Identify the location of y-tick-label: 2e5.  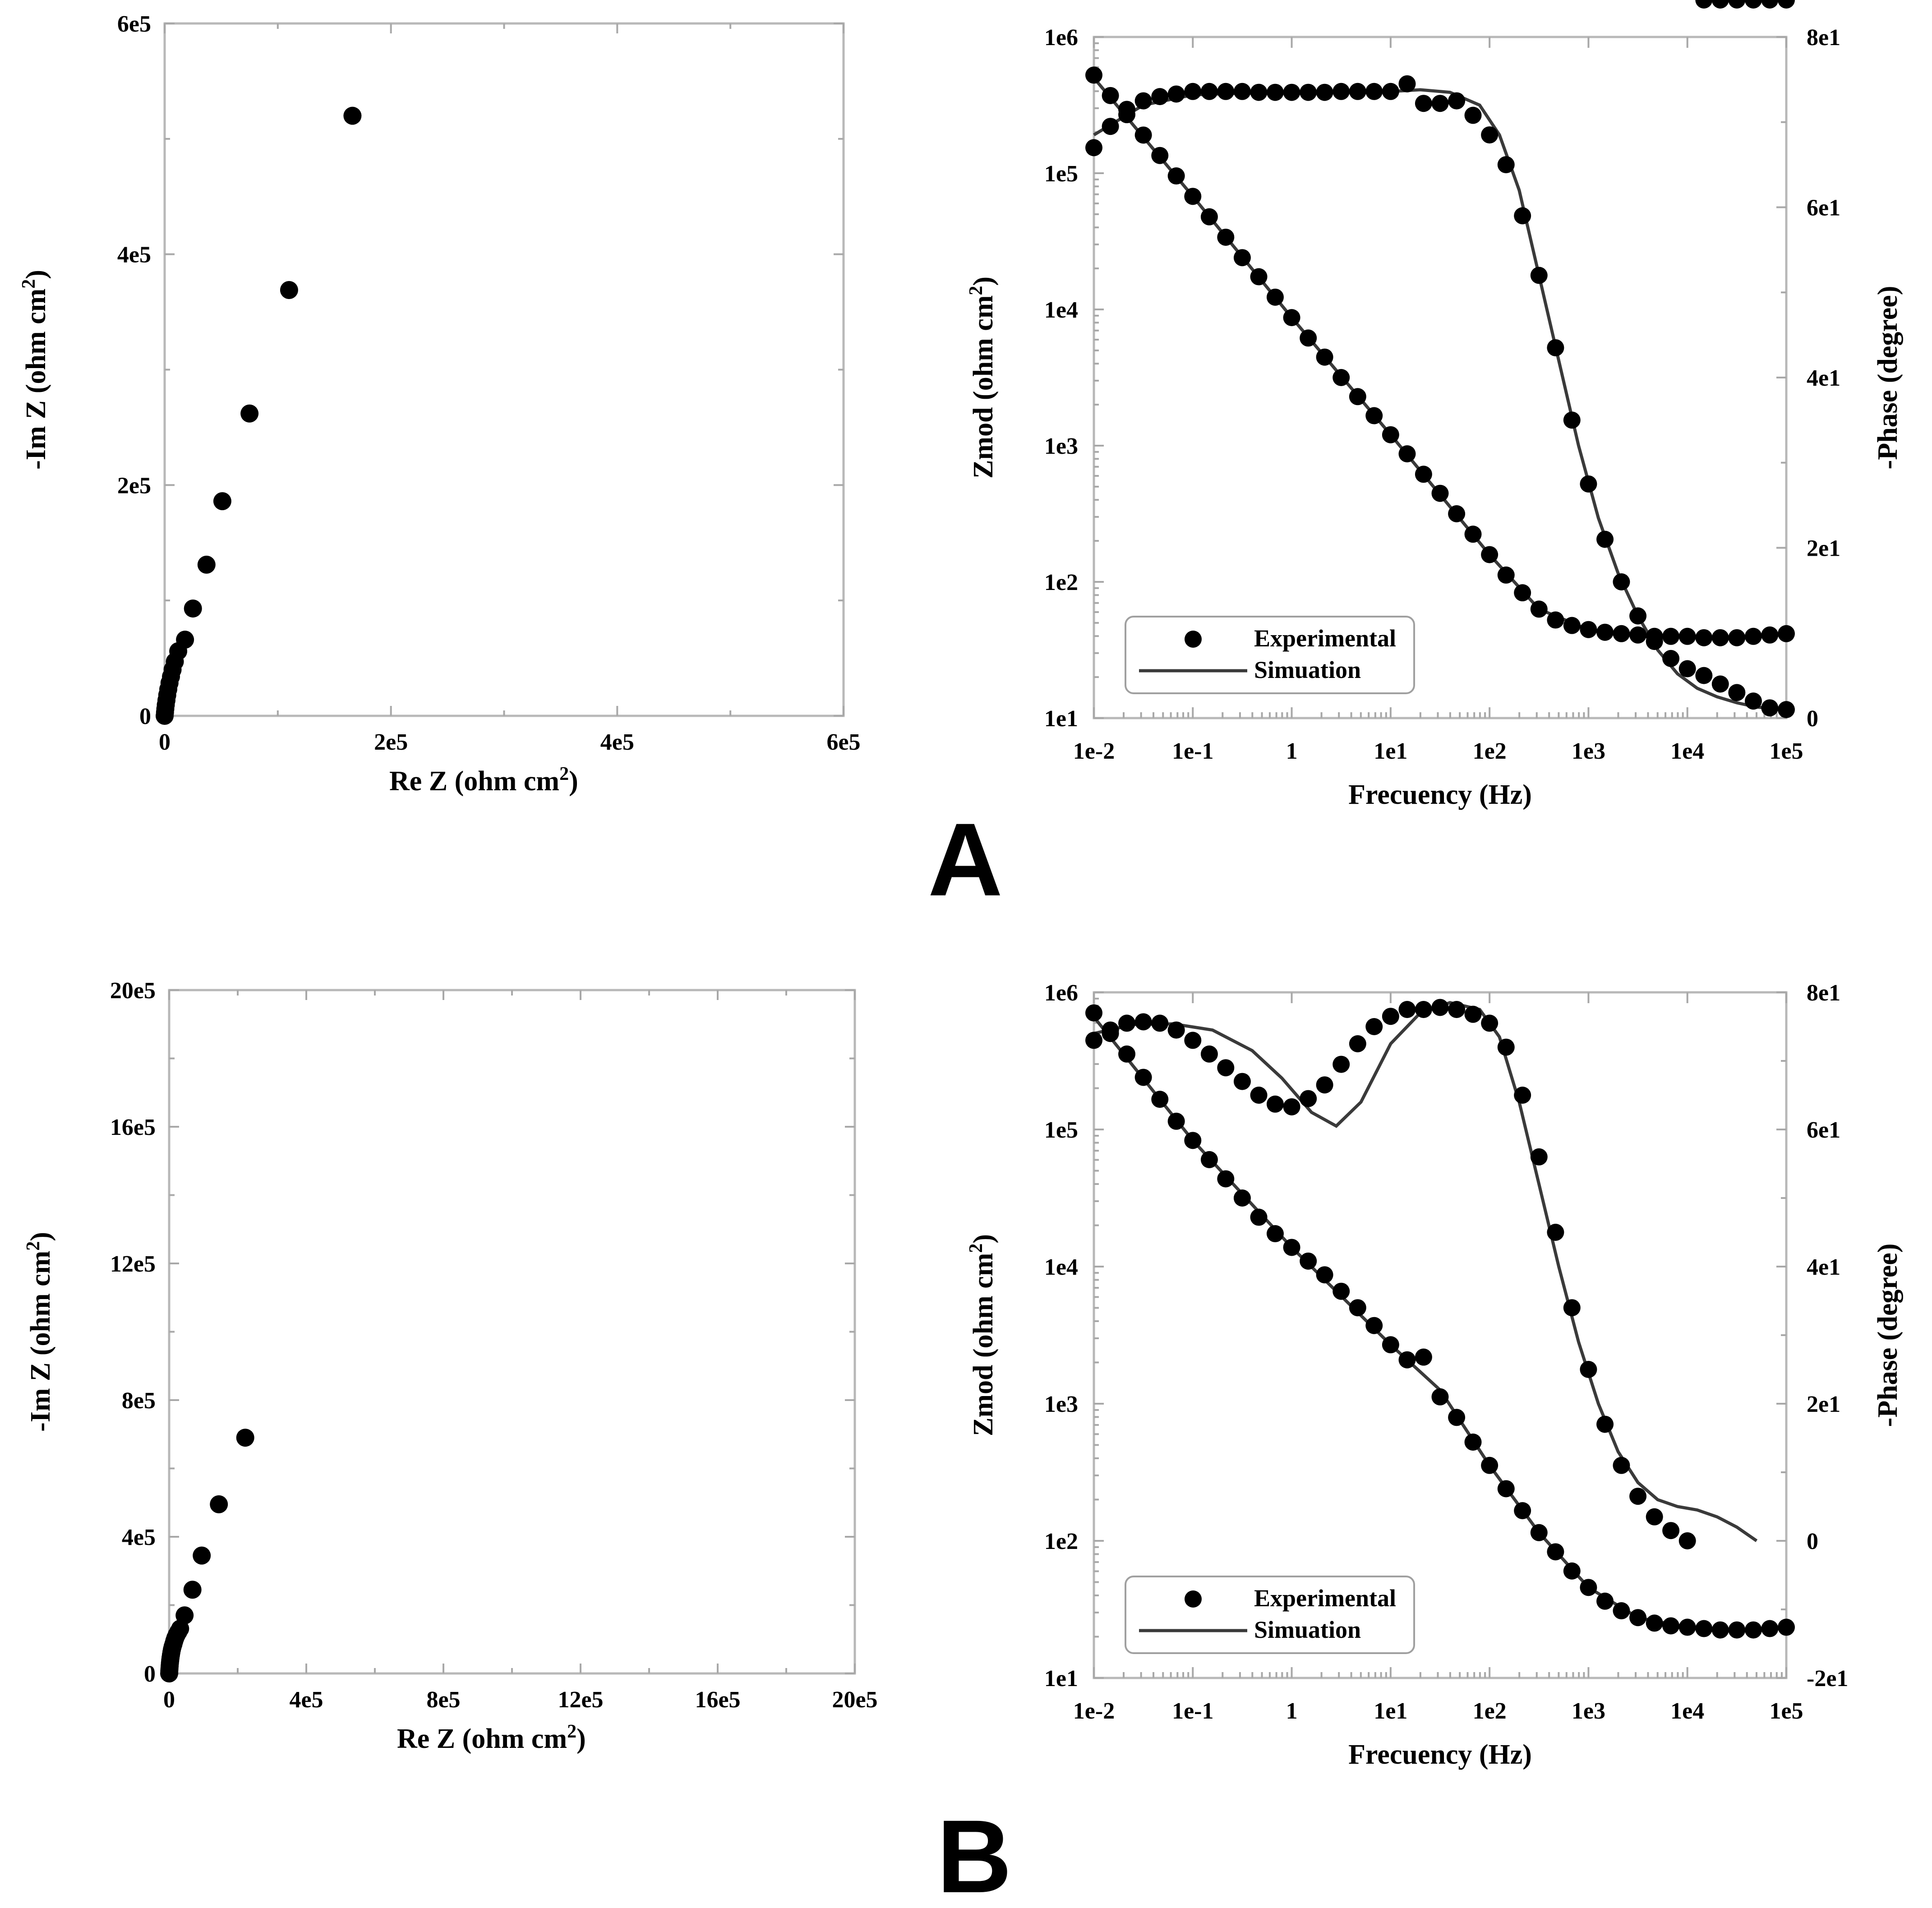
(134, 485).